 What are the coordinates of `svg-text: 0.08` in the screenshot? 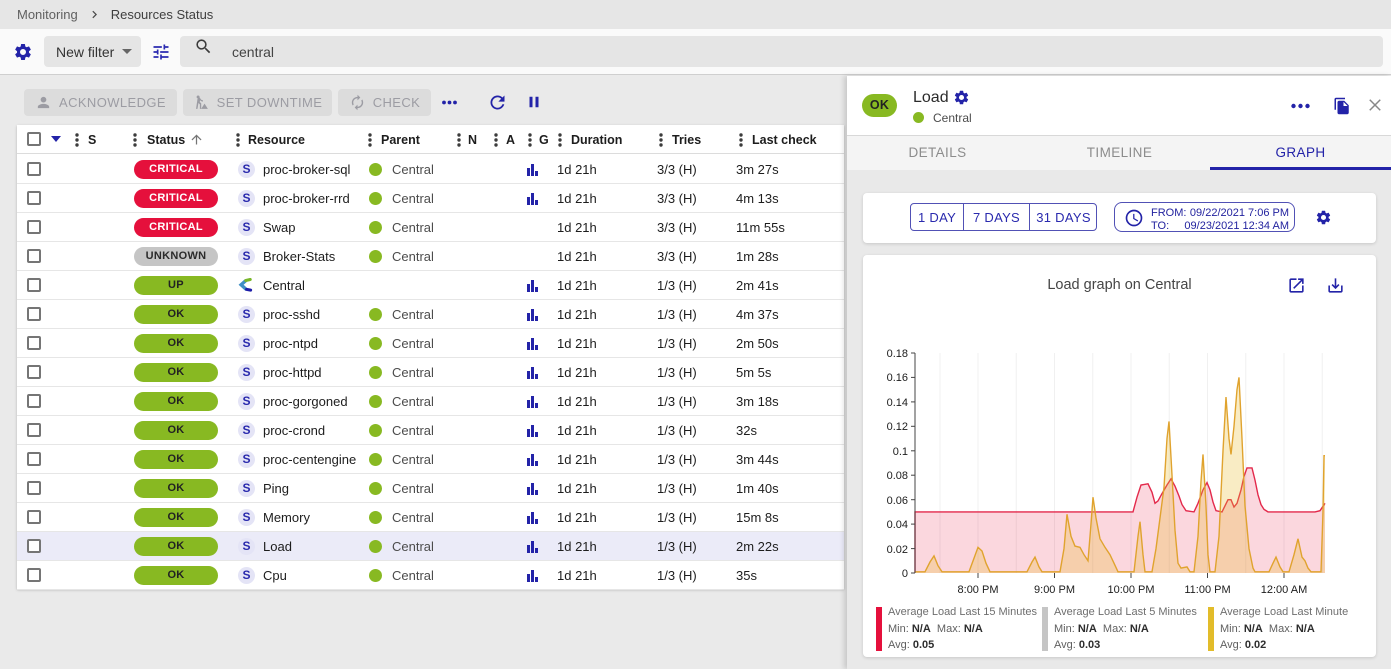 It's located at (897, 476).